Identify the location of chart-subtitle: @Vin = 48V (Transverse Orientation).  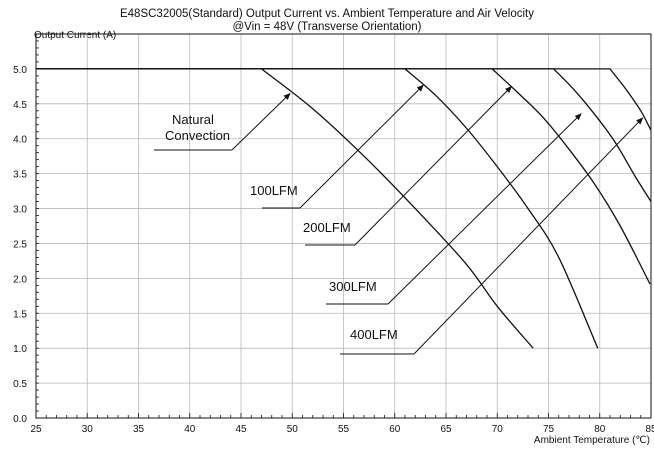
(327, 27).